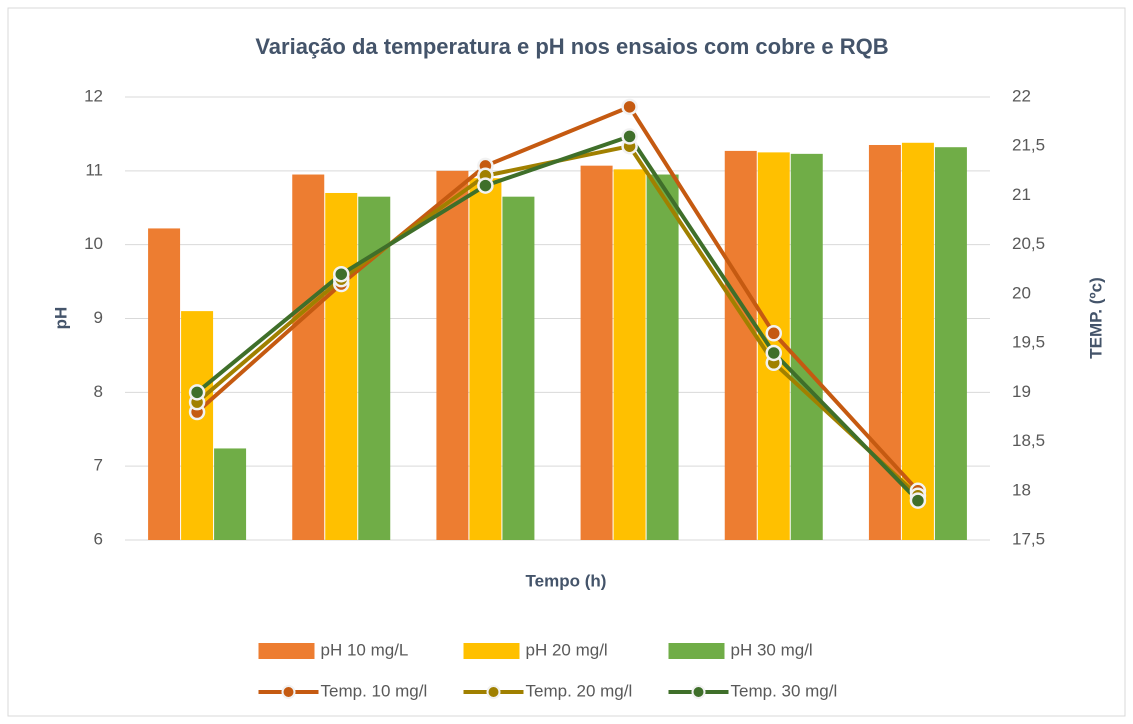  I want to click on y2-tick-label: 22, so click(1021, 95).